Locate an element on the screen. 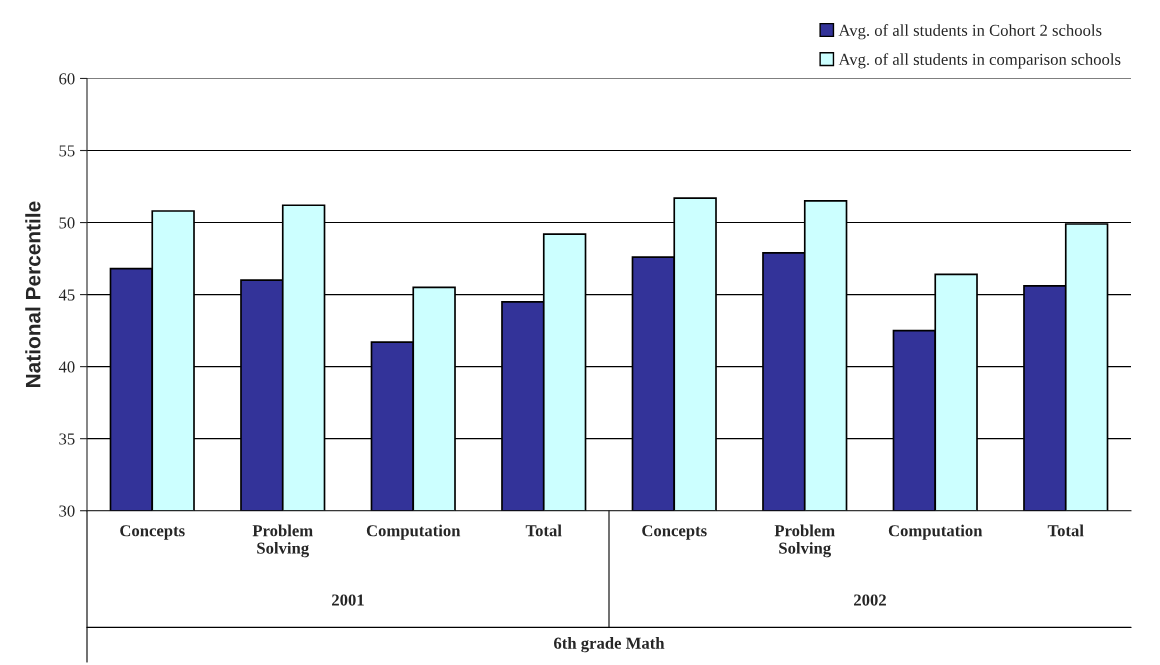 Image resolution: width=1160 pixels, height=665 pixels. text: 2001 is located at coordinates (348, 600).